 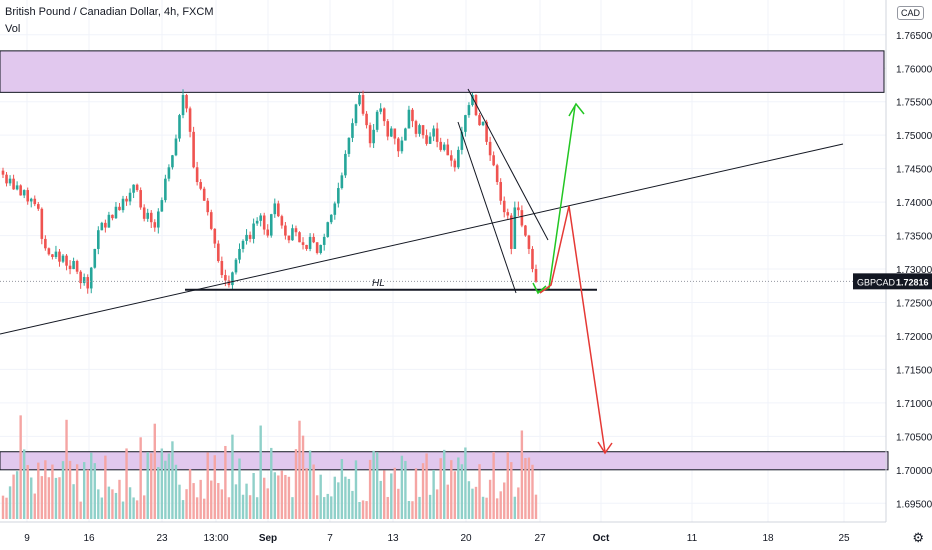 What do you see at coordinates (914, 36) in the screenshot?
I see `y-tick-label: 1.76500` at bounding box center [914, 36].